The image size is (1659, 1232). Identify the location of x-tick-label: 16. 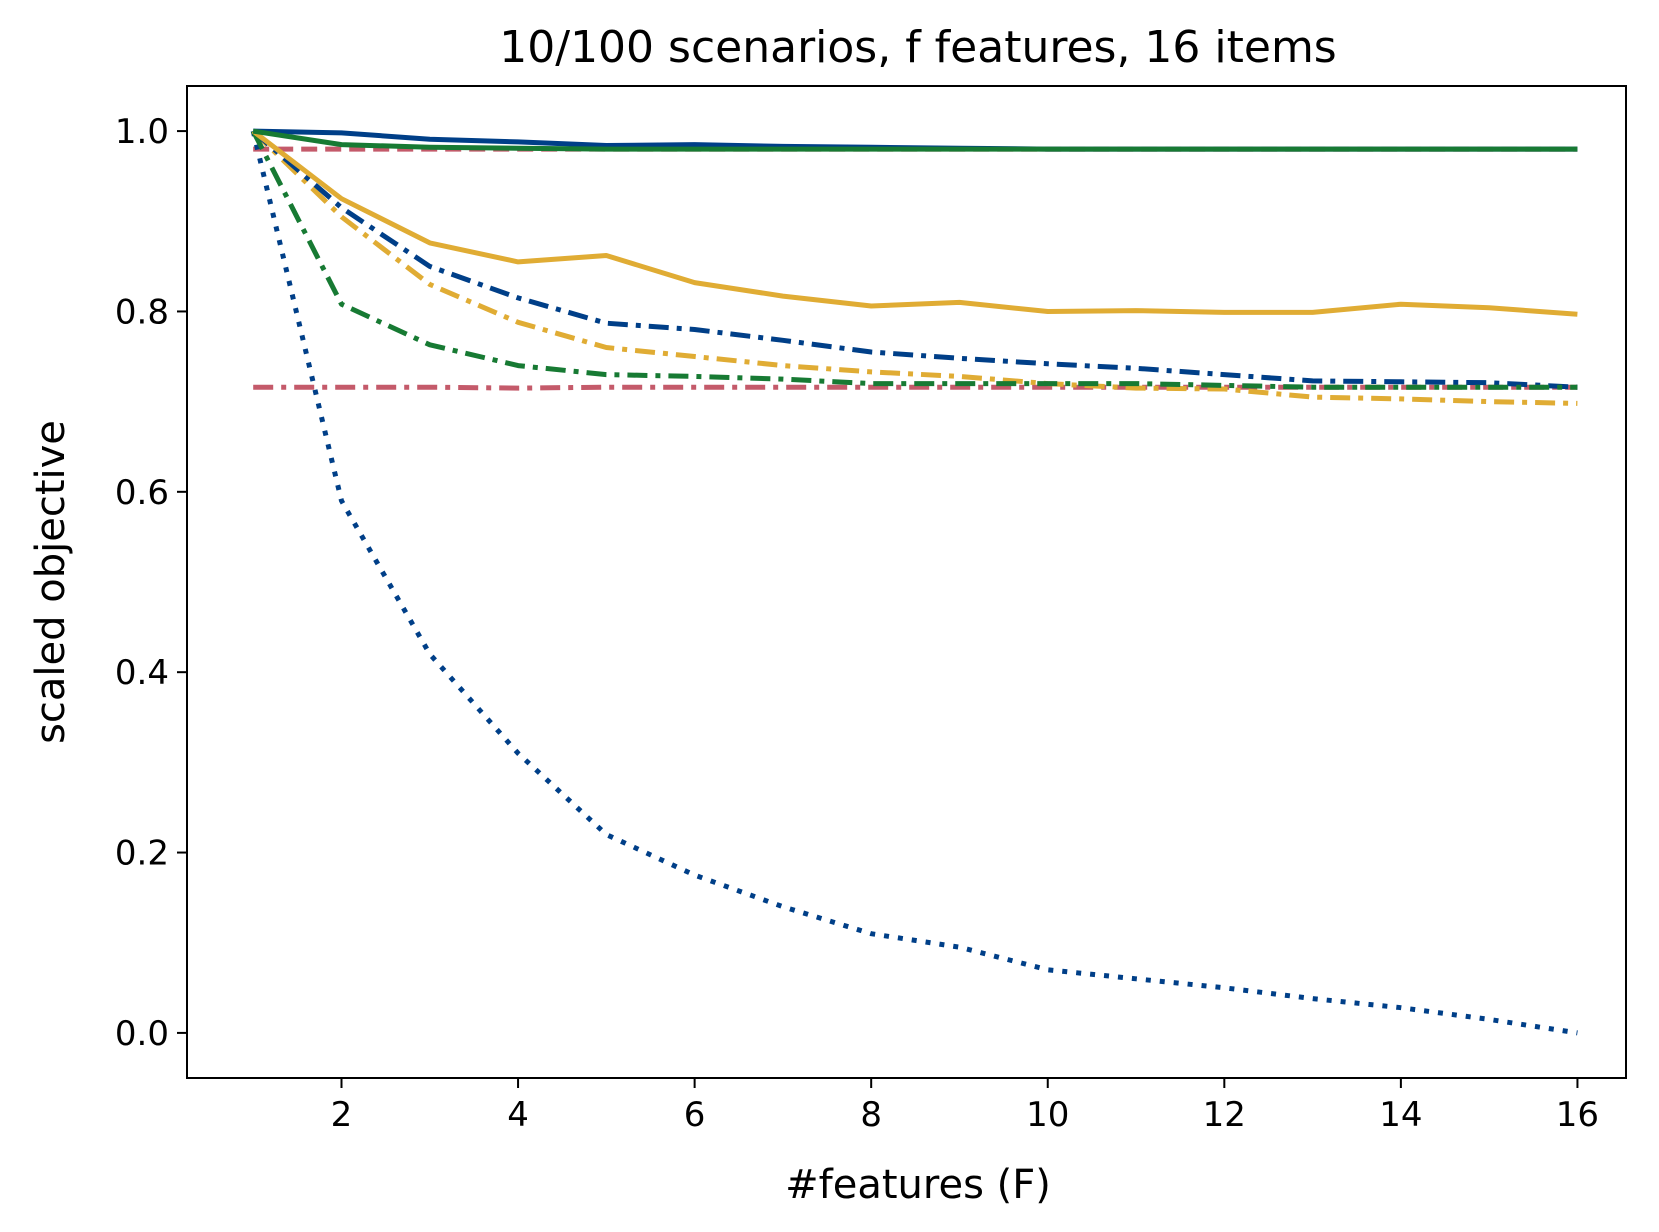
(1577, 1115).